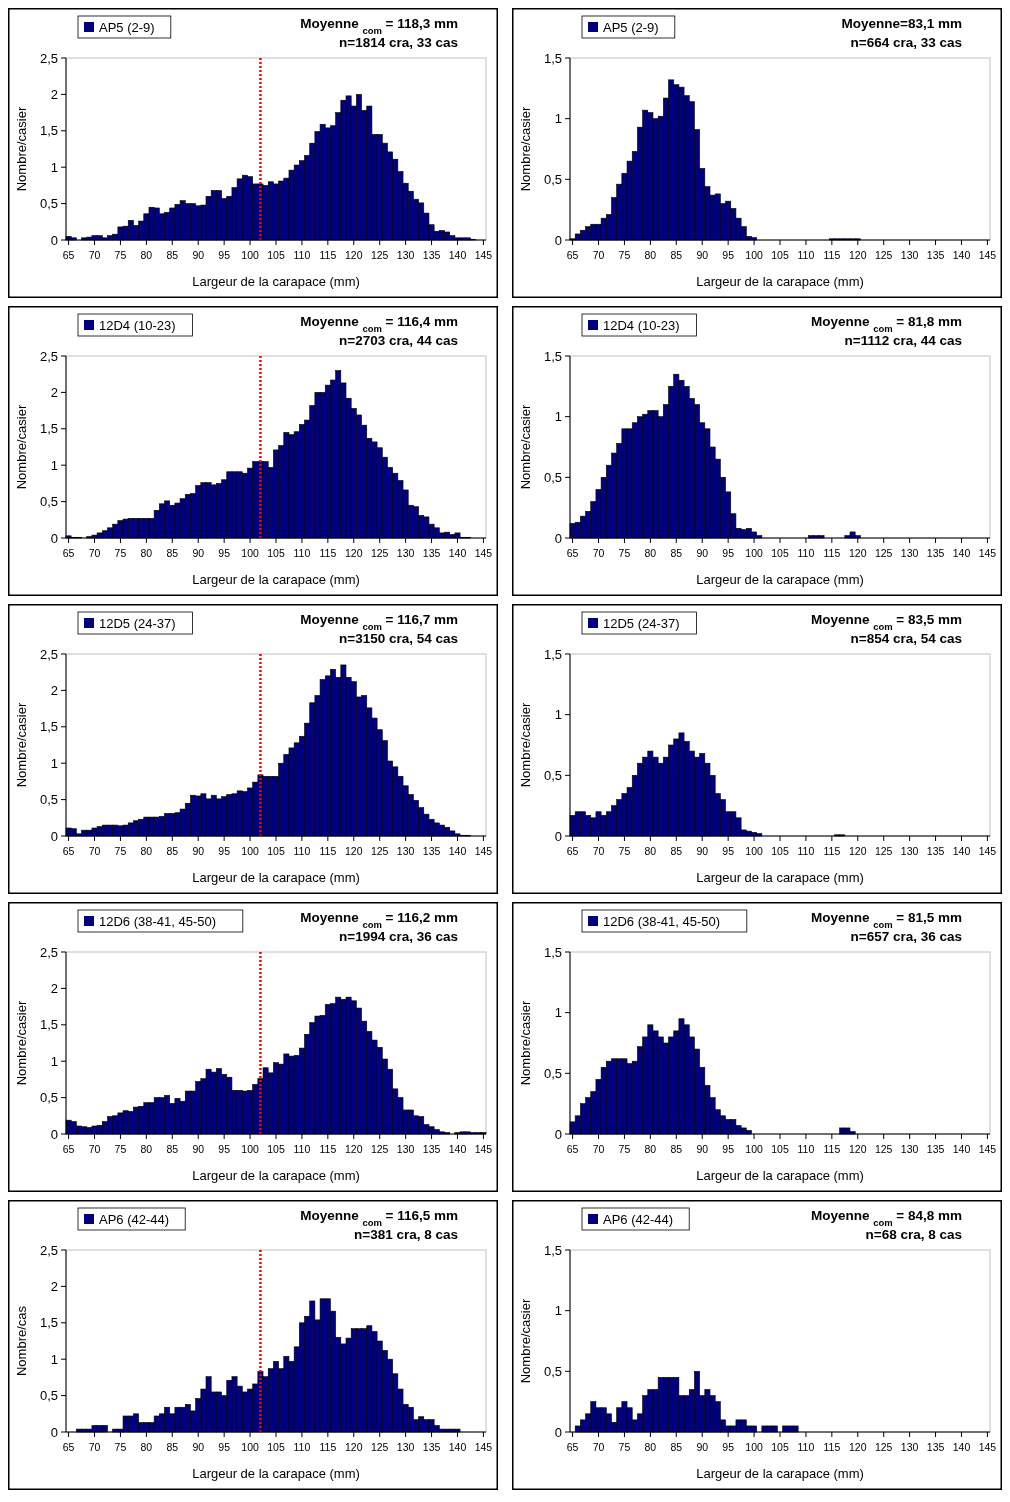 This screenshot has width=1010, height=1502. I want to click on legend-label: AP5 (2-9), so click(127, 27).